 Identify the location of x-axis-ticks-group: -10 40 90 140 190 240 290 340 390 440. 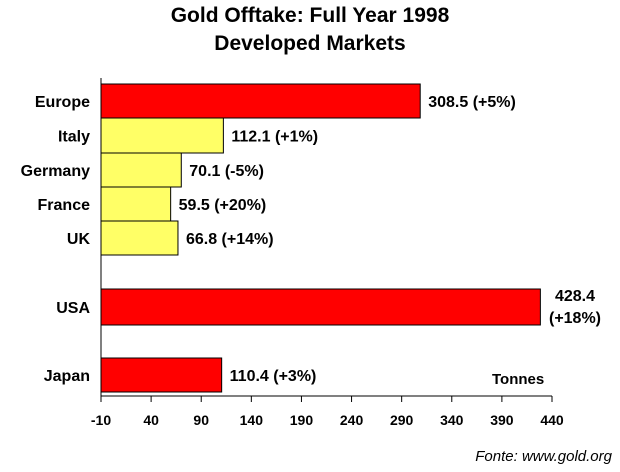
(327, 412).